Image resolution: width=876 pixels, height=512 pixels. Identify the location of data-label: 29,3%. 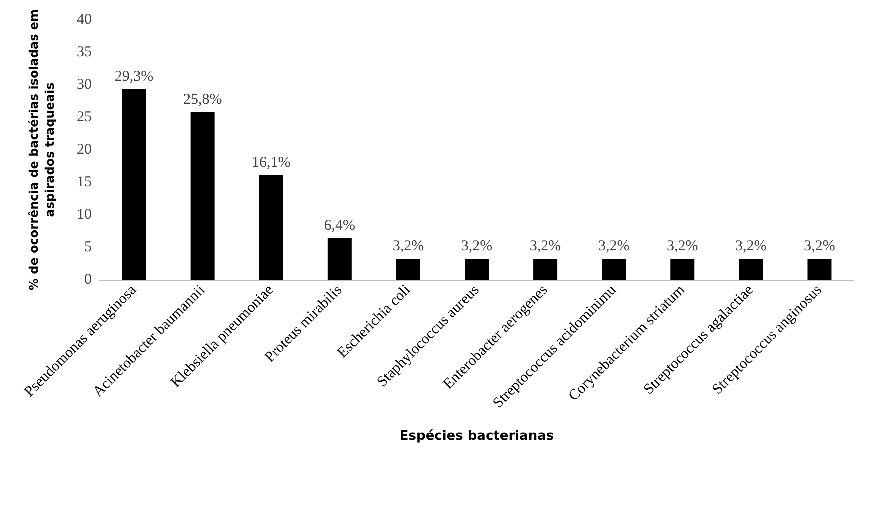
(134, 77).